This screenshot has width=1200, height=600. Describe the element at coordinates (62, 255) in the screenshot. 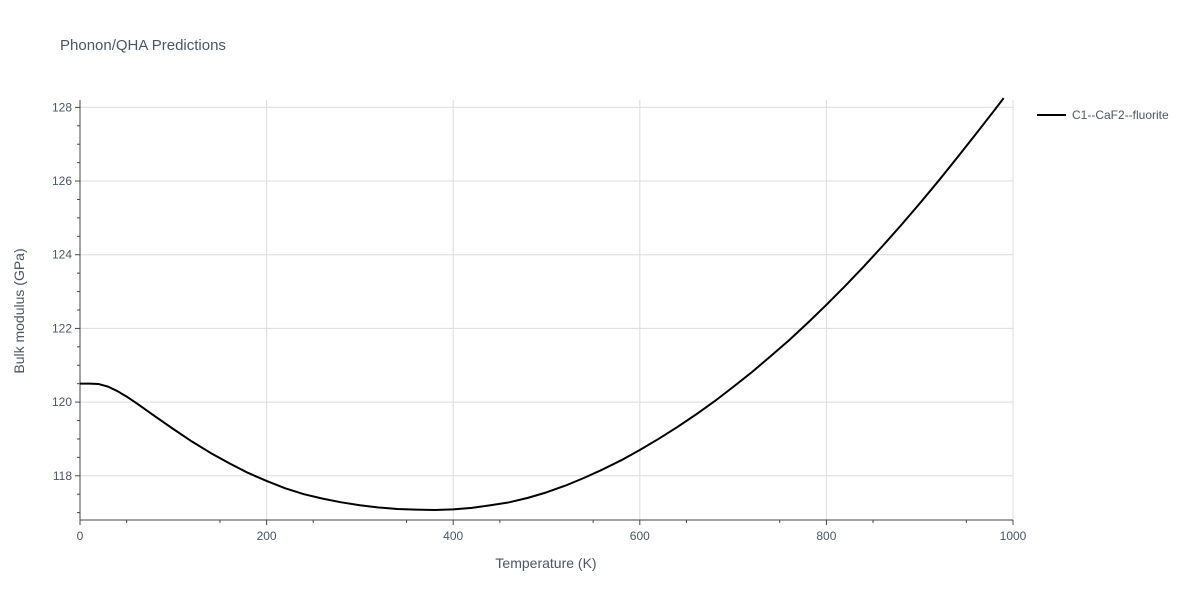

I see `y-tick-label: 124` at that location.